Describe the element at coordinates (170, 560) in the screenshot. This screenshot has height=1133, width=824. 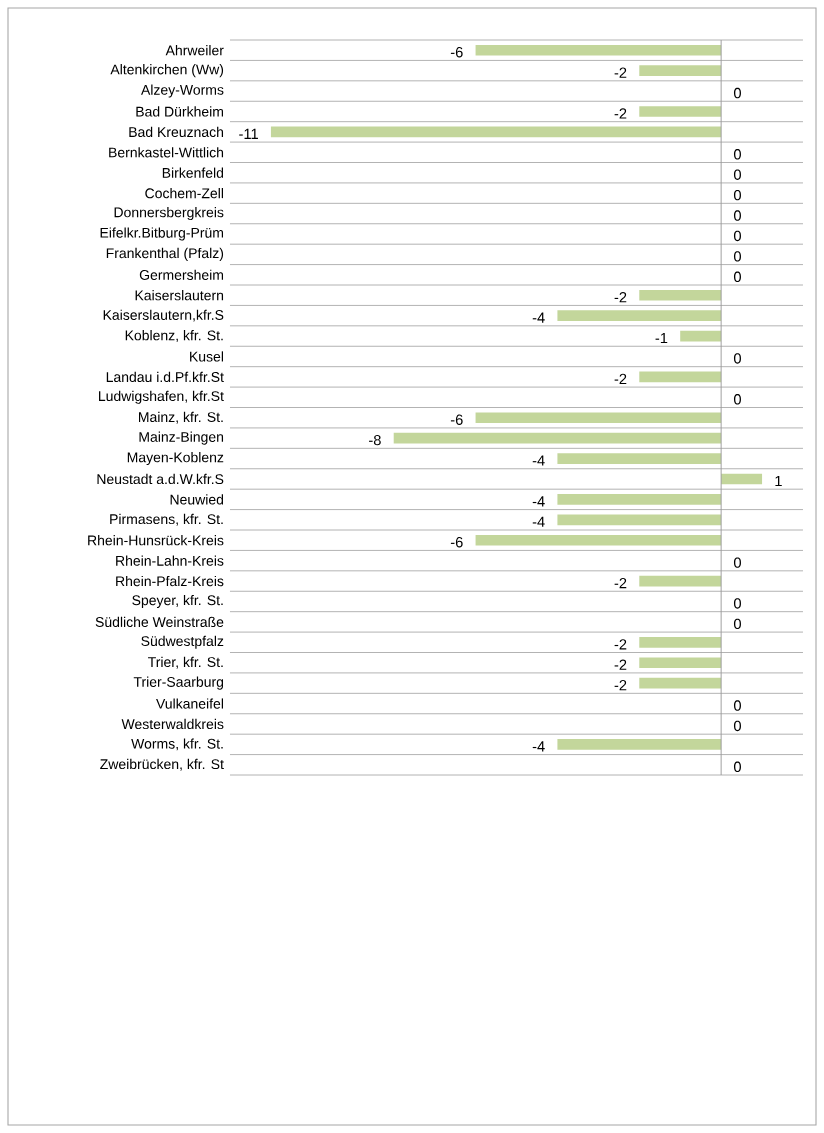
I see `y-tick-label: Rhein-Lahn-Kreis` at that location.